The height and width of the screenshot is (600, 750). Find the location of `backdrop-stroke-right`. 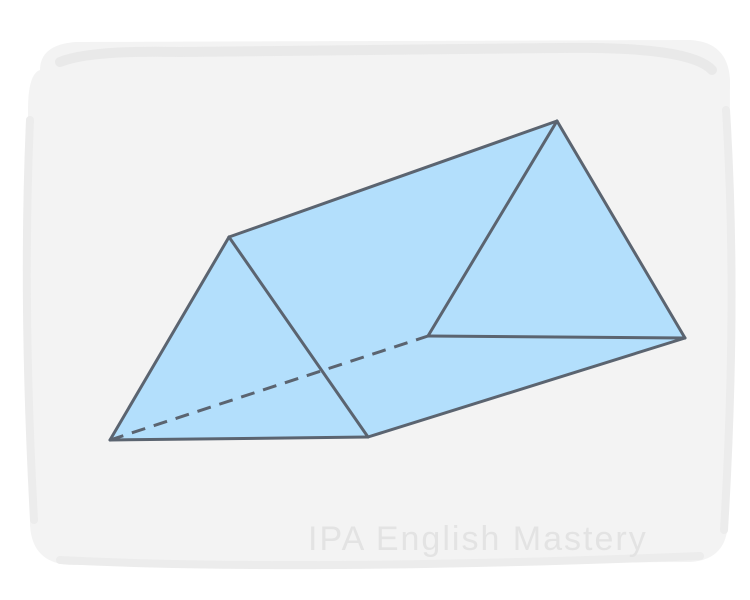

backdrop-stroke-right is located at coordinates (728, 320).